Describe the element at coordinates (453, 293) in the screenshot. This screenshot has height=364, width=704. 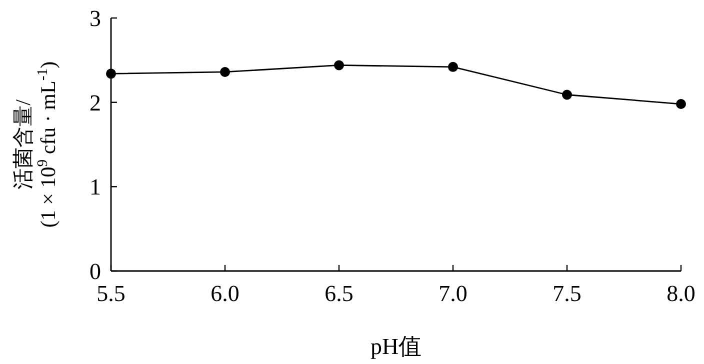
I see `x-tick-label: 7.0` at that location.